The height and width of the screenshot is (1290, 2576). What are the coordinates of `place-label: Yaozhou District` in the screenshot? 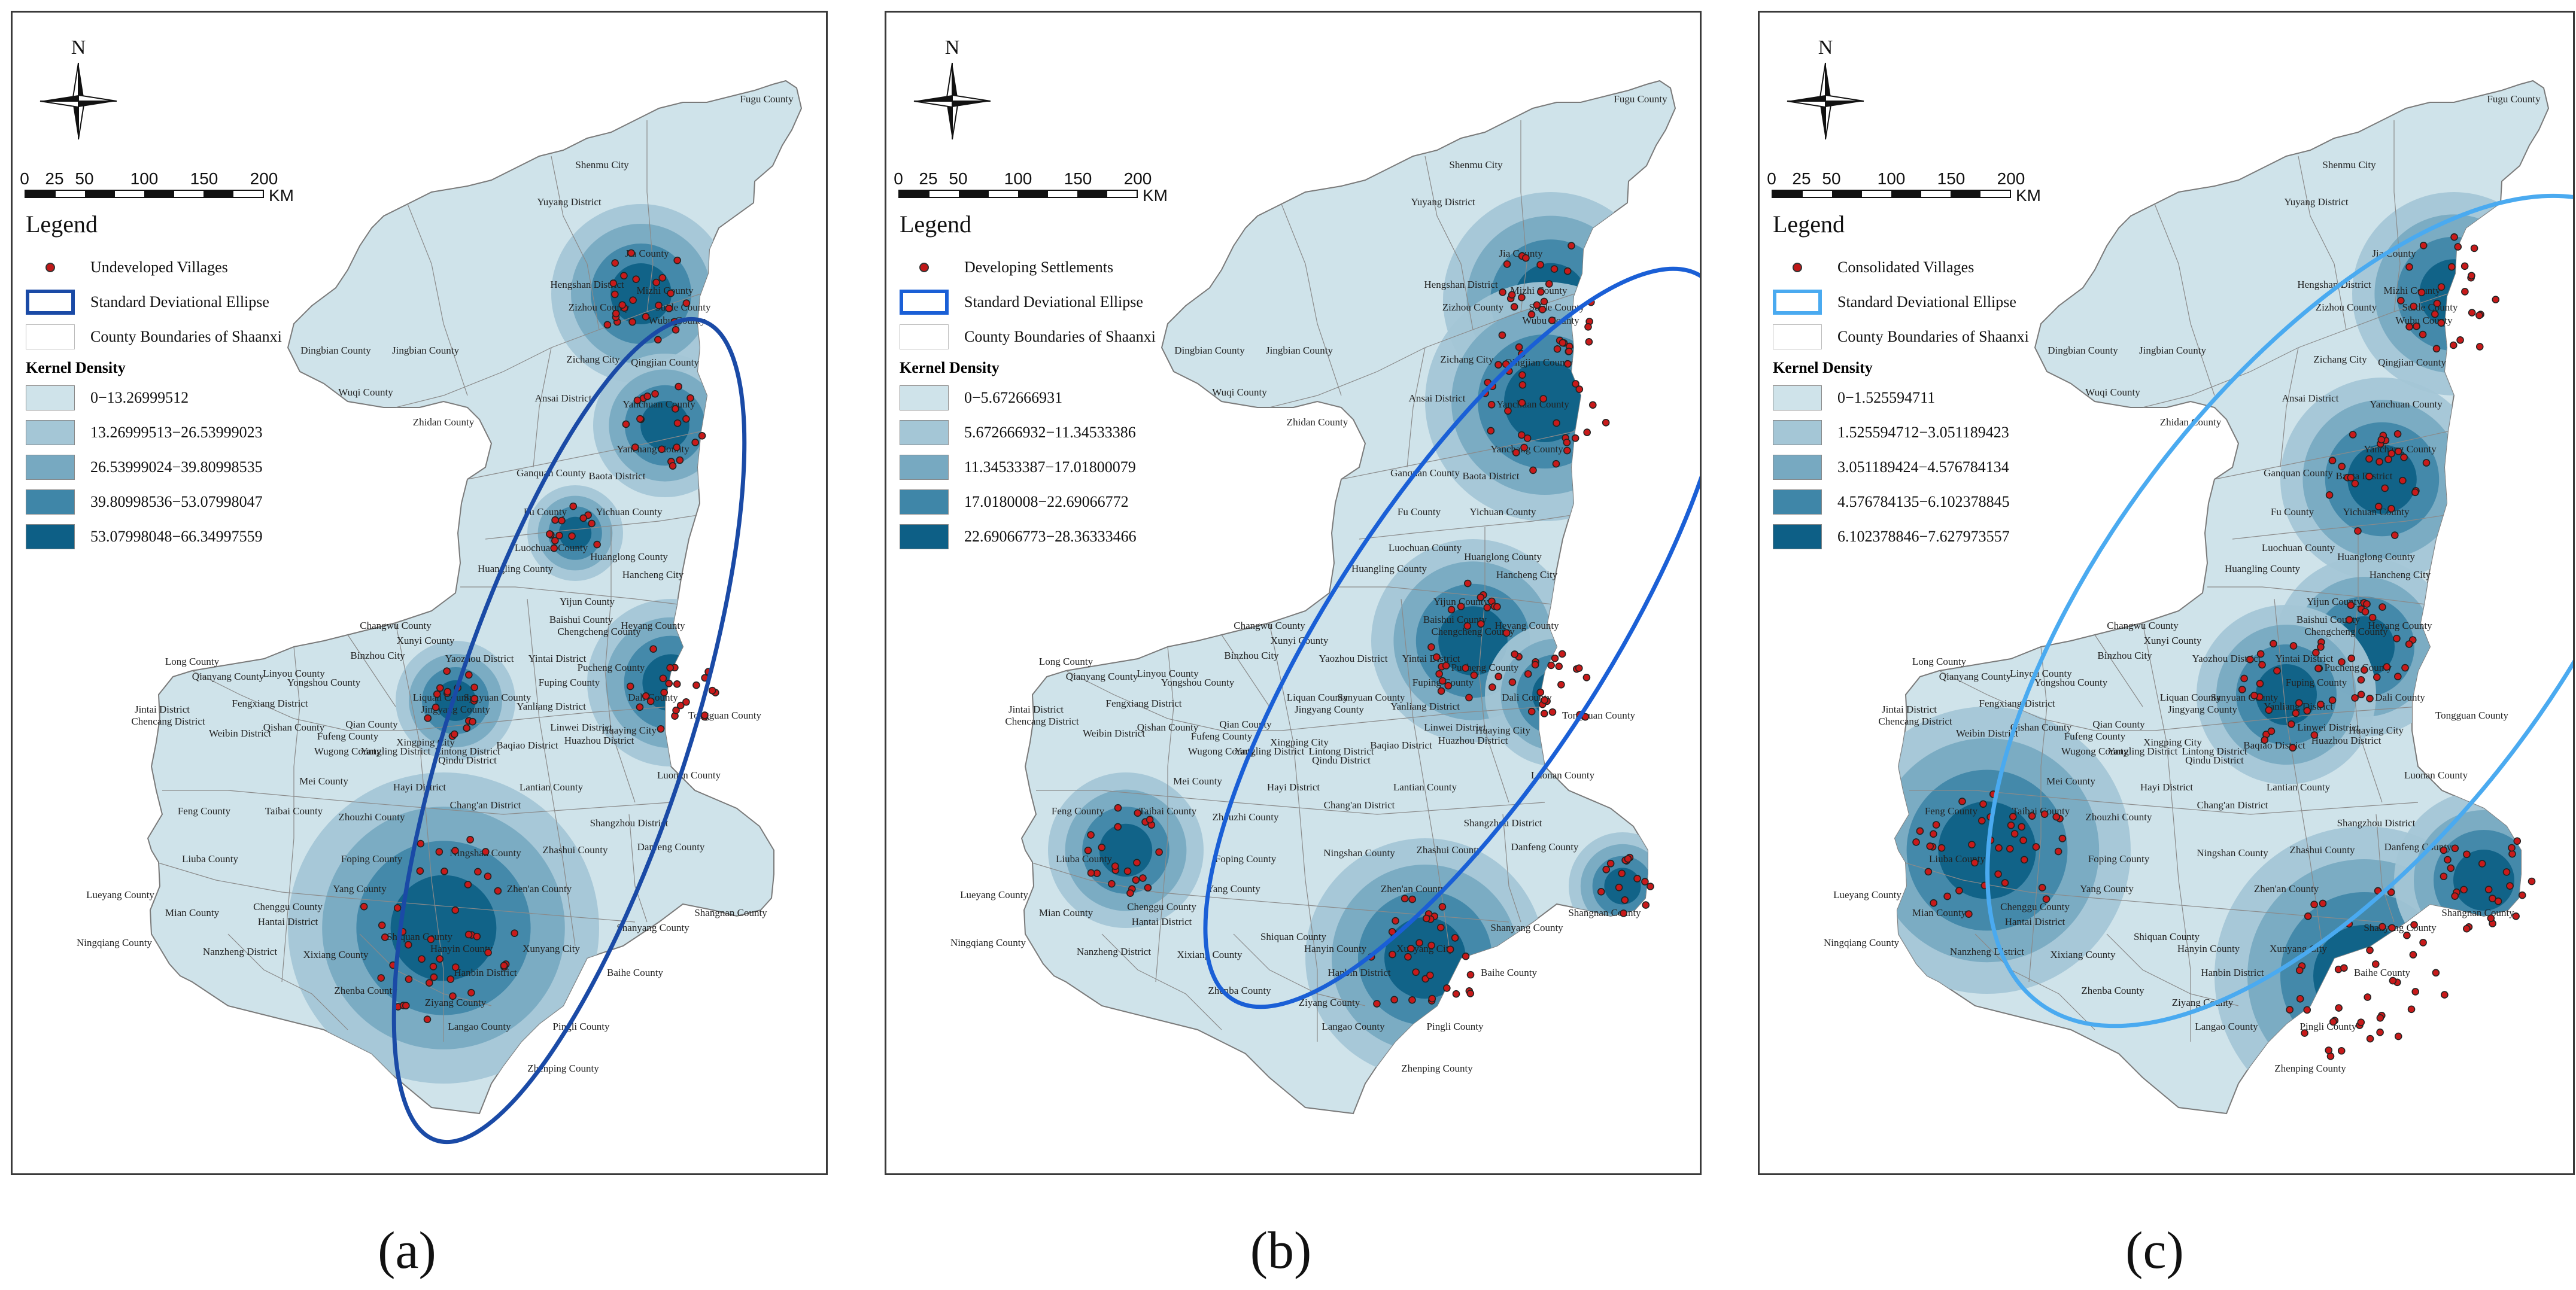 It's located at (480, 659).